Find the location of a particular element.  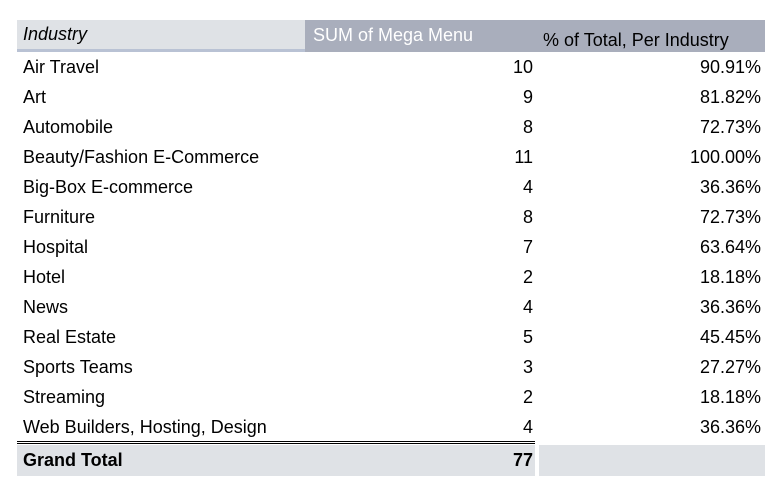

percent-header: % of Total, Per Industry is located at coordinates (650, 36).